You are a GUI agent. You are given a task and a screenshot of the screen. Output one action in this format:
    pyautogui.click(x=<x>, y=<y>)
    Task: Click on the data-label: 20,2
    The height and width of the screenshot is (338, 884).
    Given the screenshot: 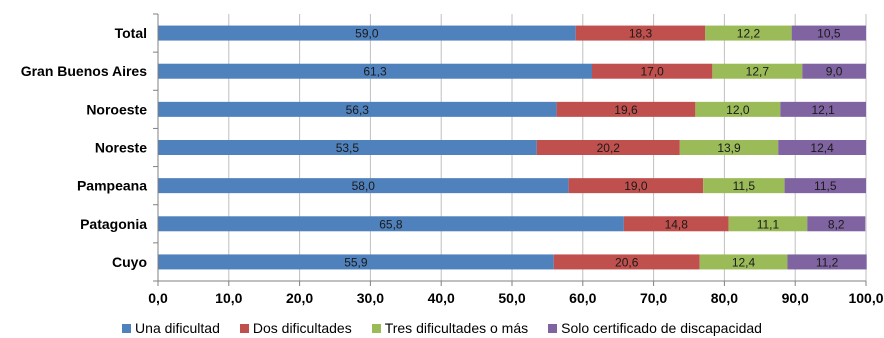 What is the action you would take?
    pyautogui.click(x=609, y=148)
    